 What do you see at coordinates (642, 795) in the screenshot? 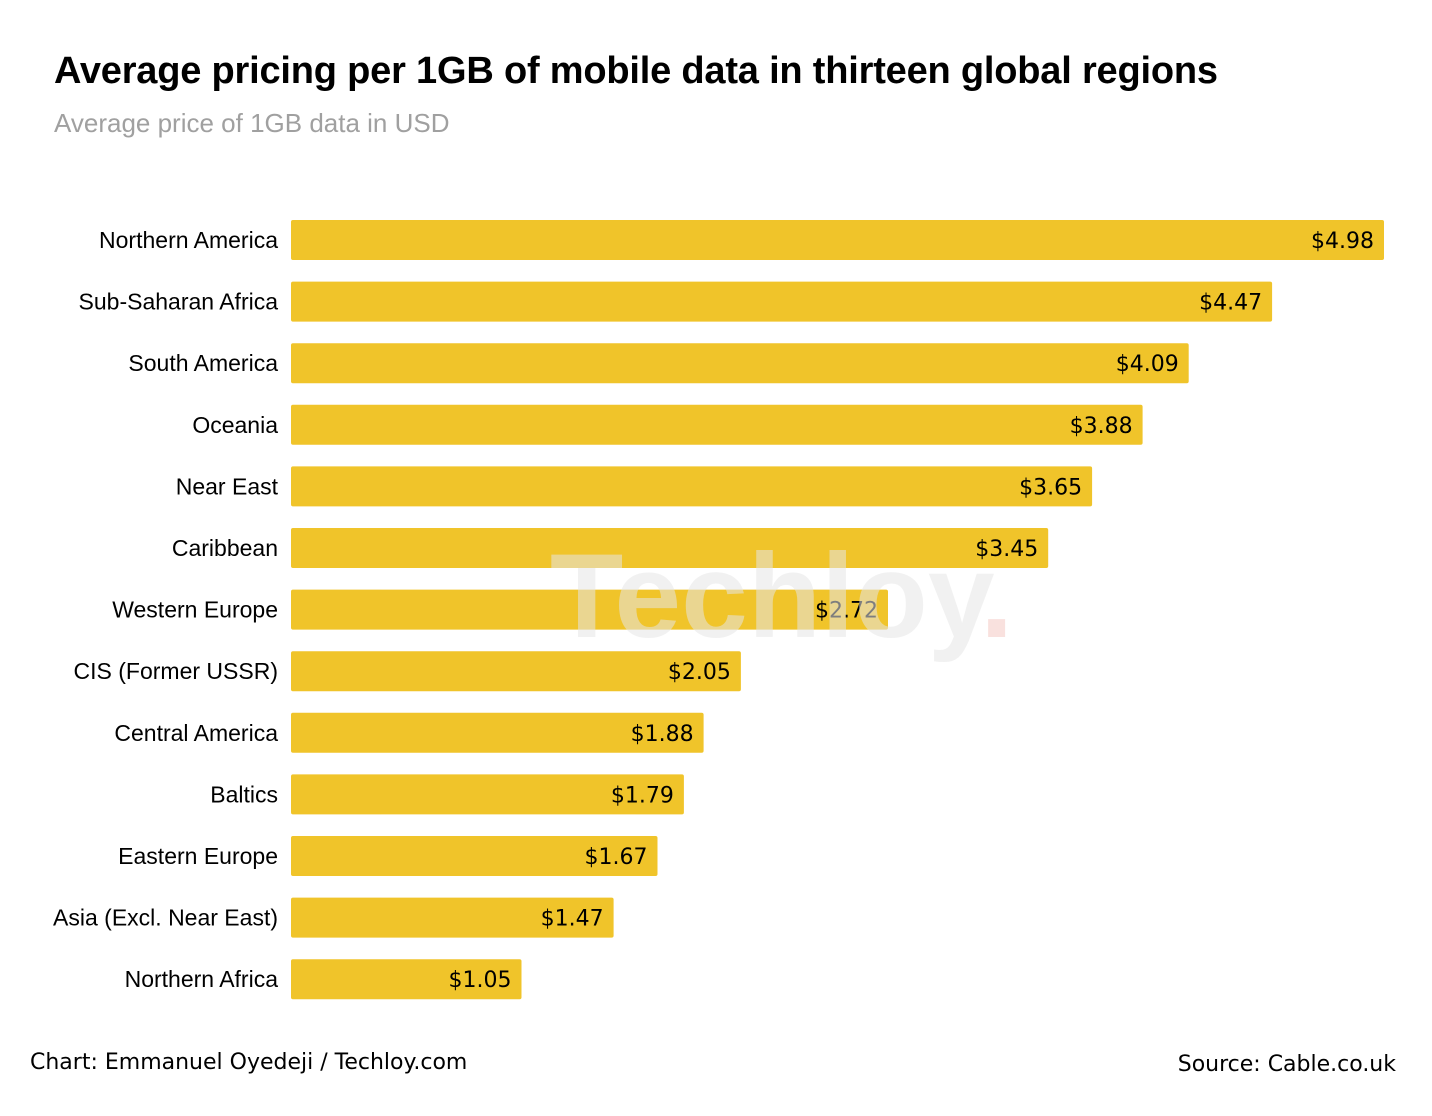
I see `value-label: $1.79` at bounding box center [642, 795].